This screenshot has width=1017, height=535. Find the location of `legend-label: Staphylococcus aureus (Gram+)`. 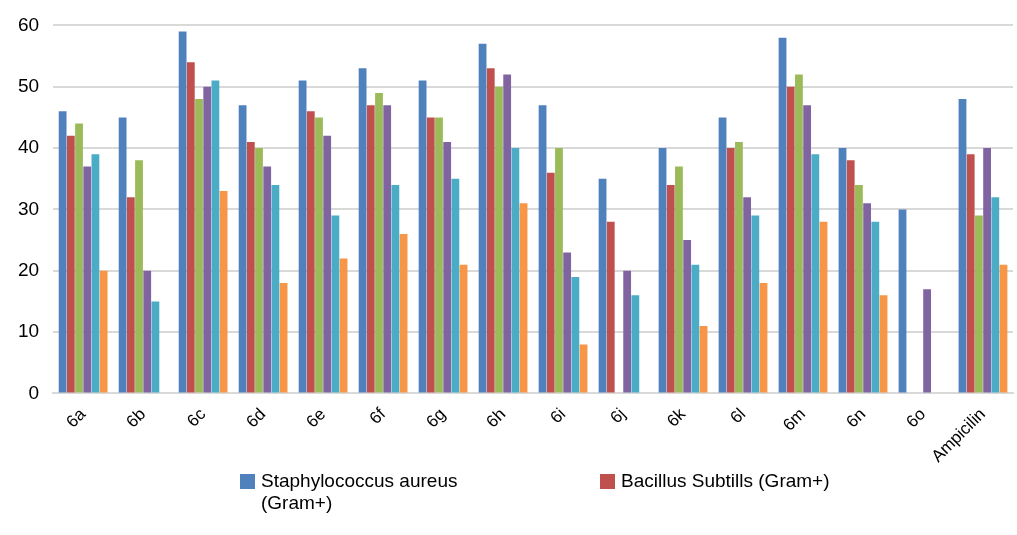

legend-label: Staphylococcus aureus (Gram+) is located at coordinates (360, 492).